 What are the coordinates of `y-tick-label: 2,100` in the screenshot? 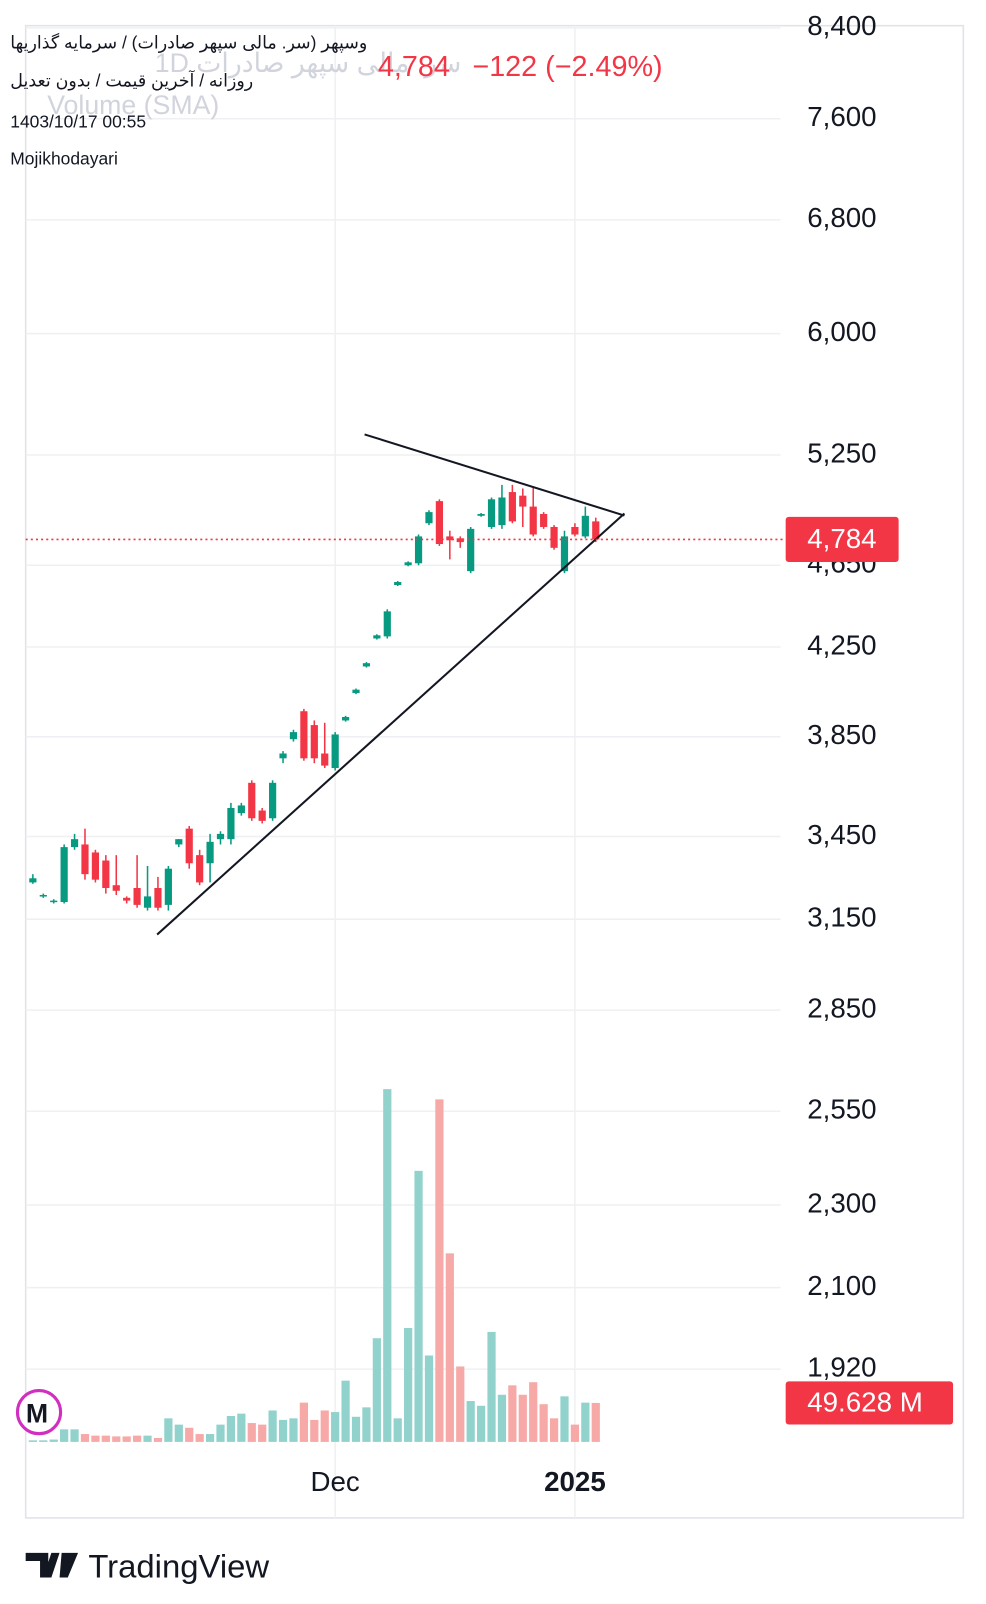 It's located at (841, 1285).